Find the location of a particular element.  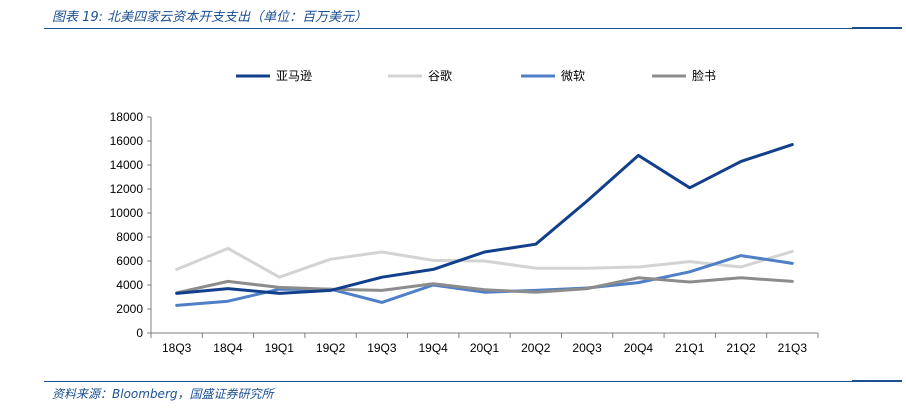

legend-label-3: 脸书 is located at coordinates (704, 76).